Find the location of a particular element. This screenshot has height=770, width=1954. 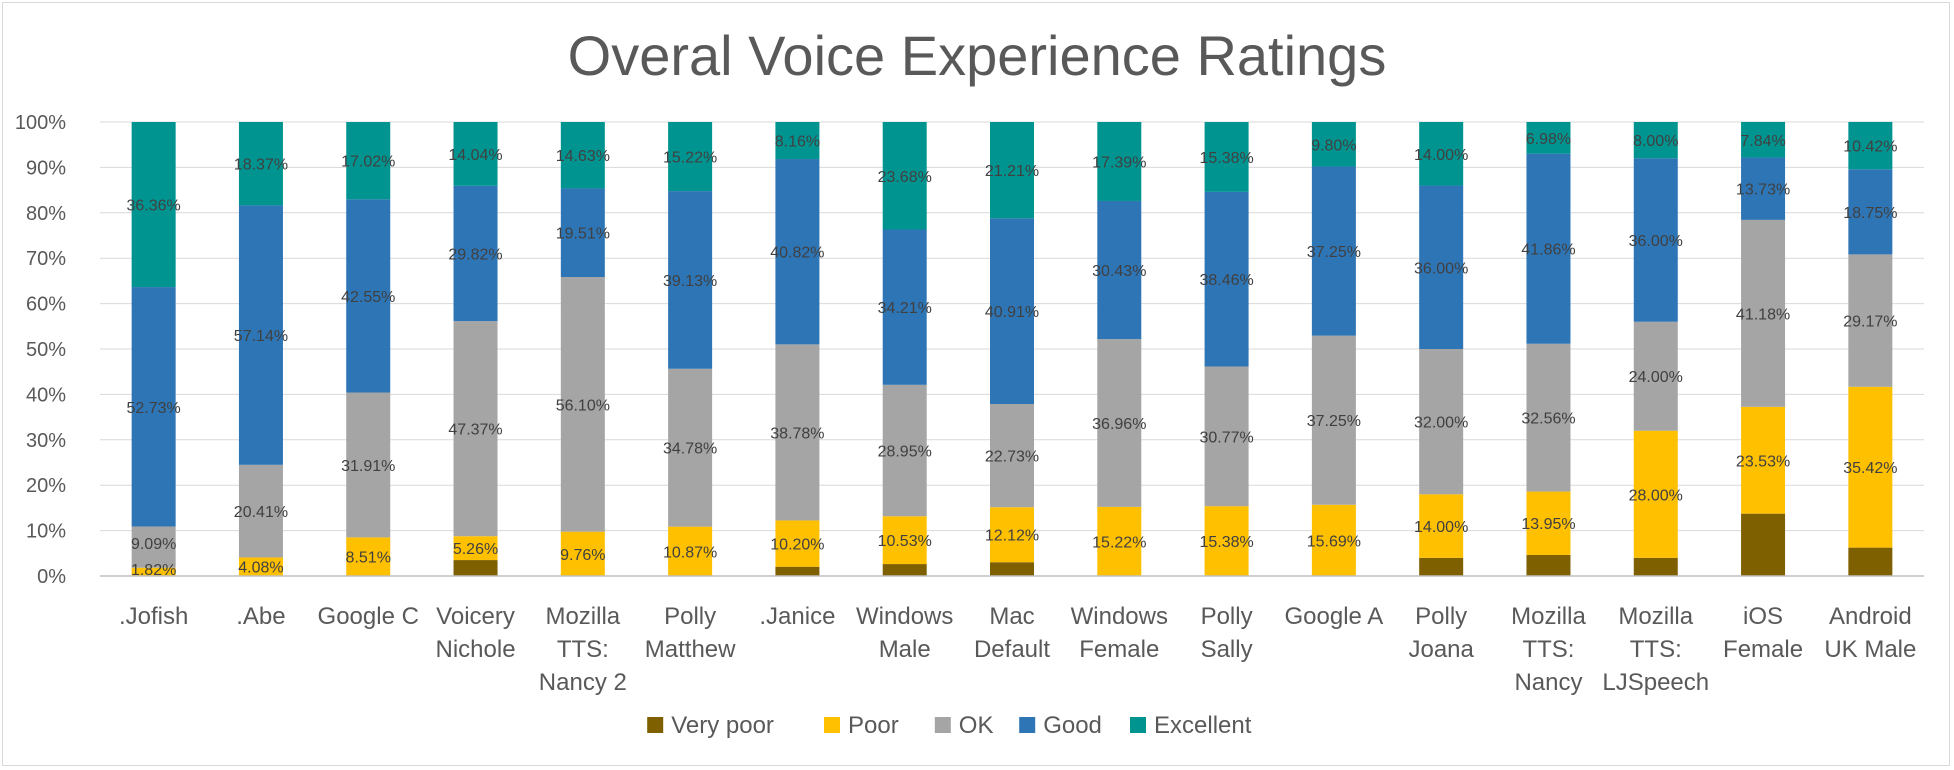

data-label: 13.73% is located at coordinates (1763, 190).